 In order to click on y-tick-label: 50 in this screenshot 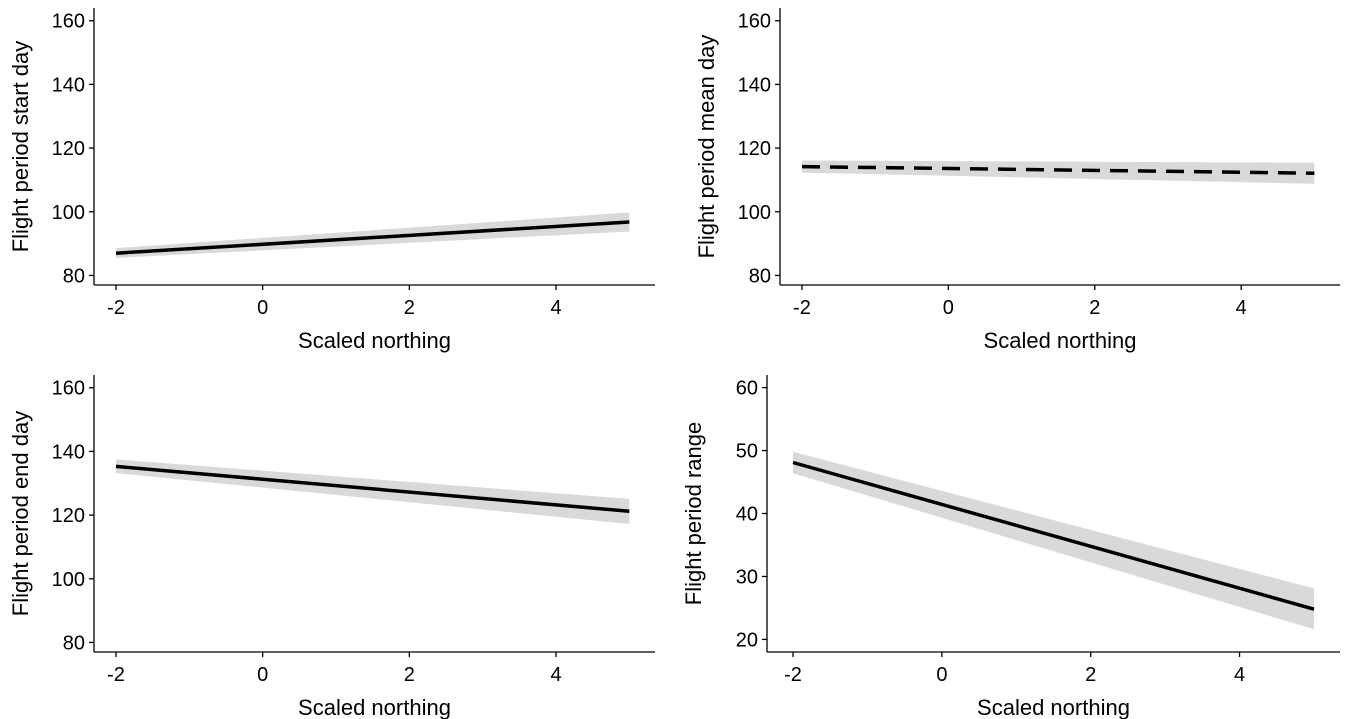, I will do `click(747, 452)`.